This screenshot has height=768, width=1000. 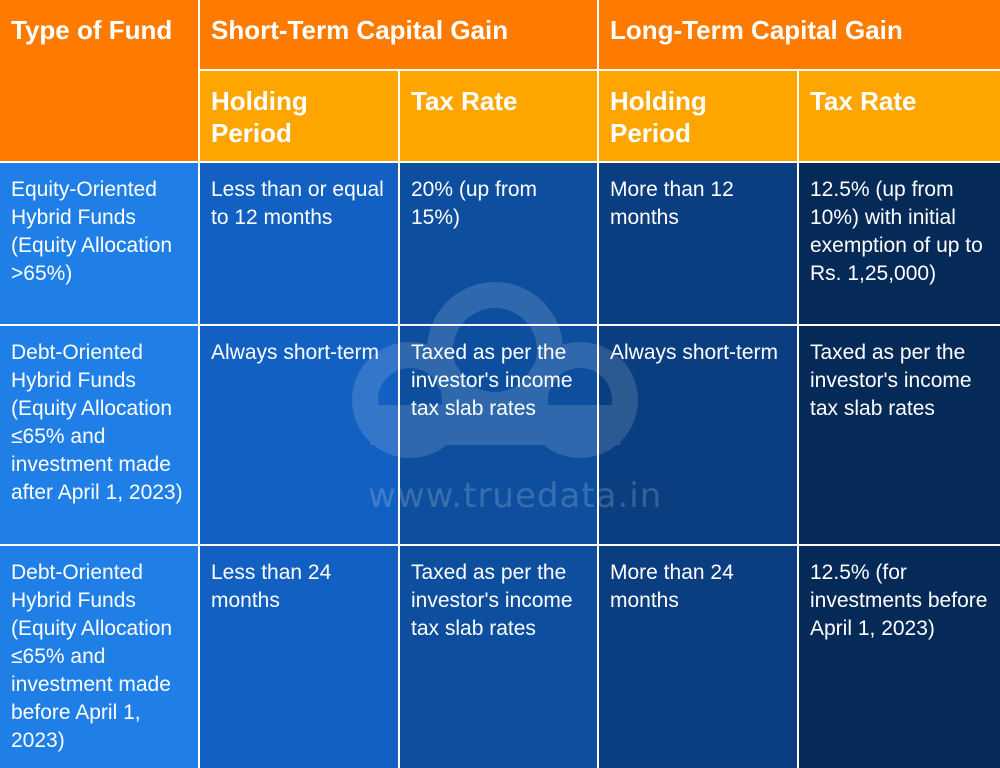 What do you see at coordinates (300, 657) in the screenshot?
I see `table-cell-stcg-holding: Less than 24 months` at bounding box center [300, 657].